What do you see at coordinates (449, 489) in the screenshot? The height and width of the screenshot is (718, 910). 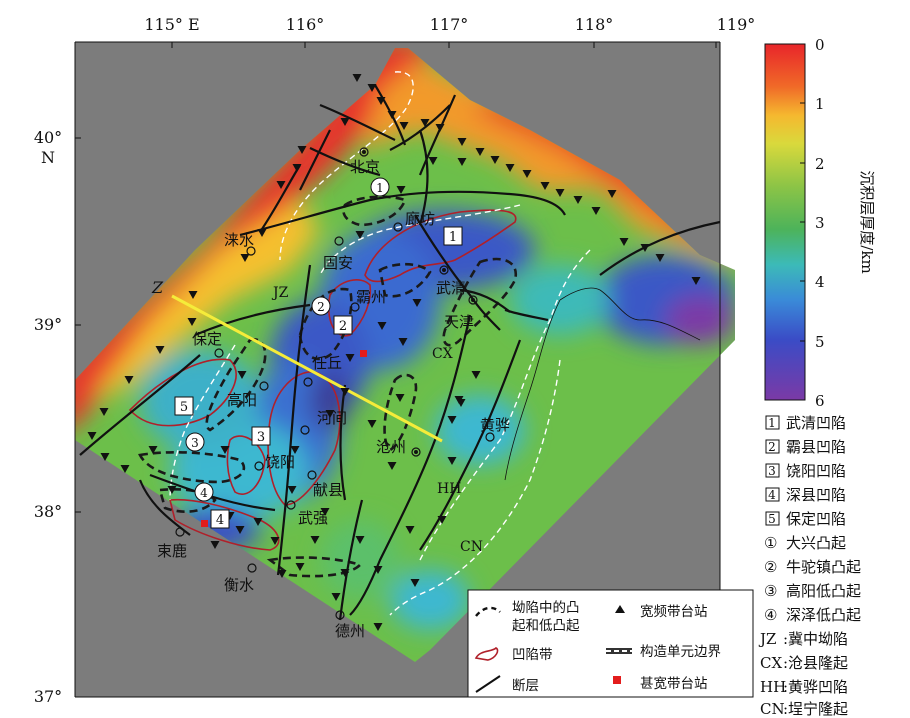 I see `unit-label: HH` at bounding box center [449, 489].